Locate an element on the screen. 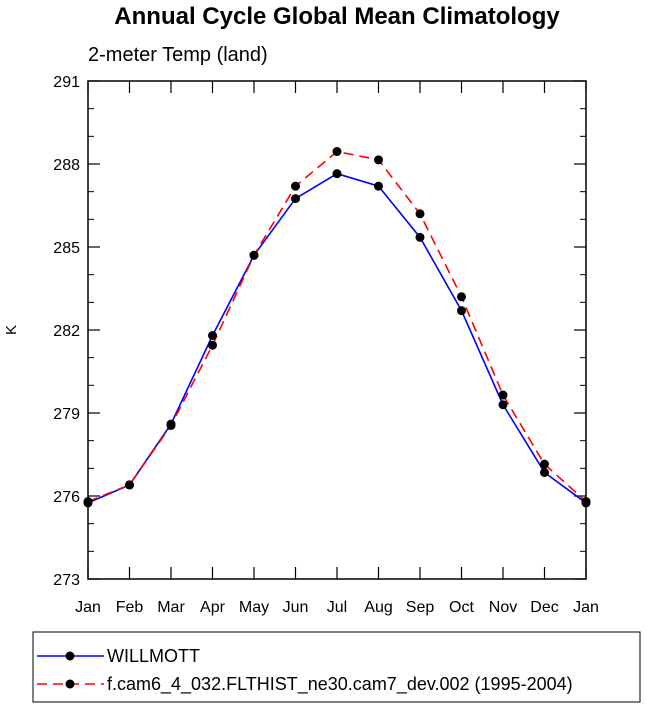  y-tick-label: 291 is located at coordinates (66, 82).